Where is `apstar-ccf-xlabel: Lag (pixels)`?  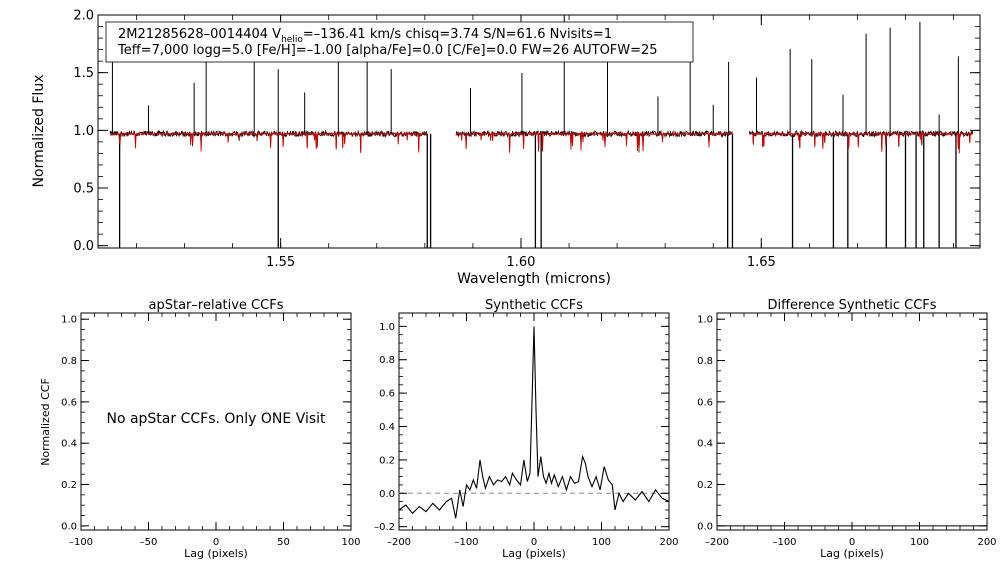
apstar-ccf-xlabel: Lag (pixels) is located at coordinates (216, 553).